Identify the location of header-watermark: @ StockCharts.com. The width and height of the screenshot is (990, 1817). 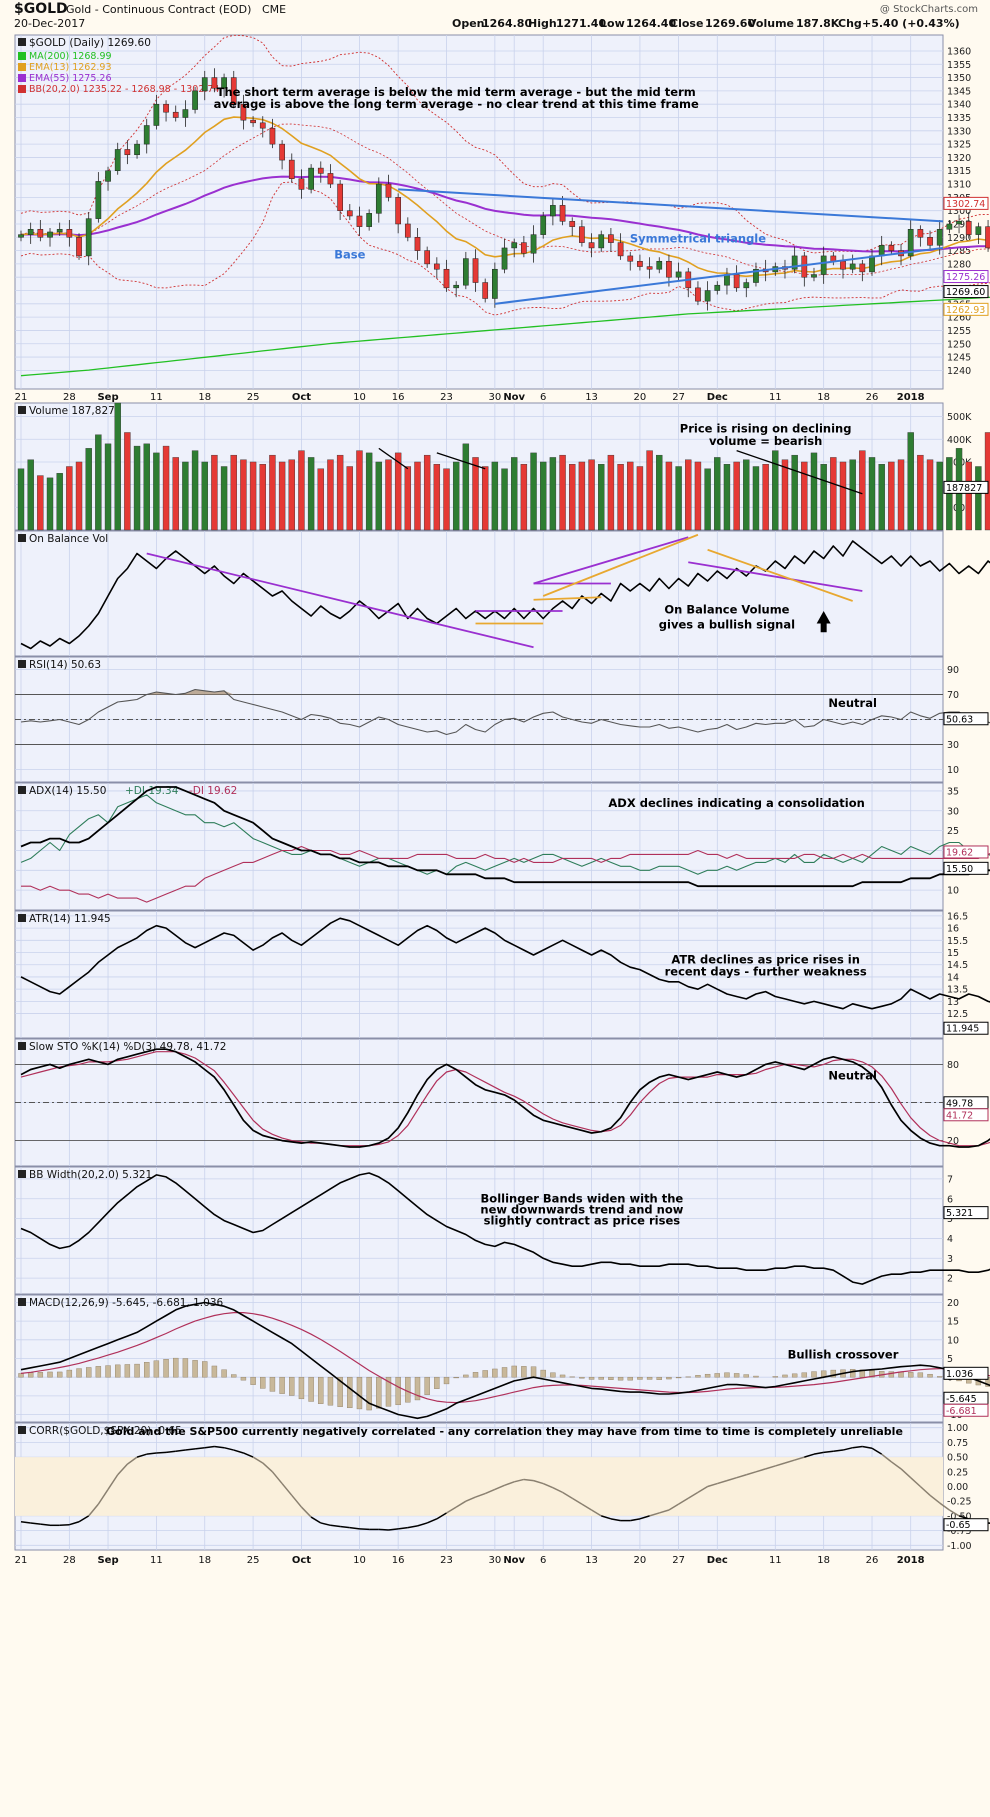
(929, 9).